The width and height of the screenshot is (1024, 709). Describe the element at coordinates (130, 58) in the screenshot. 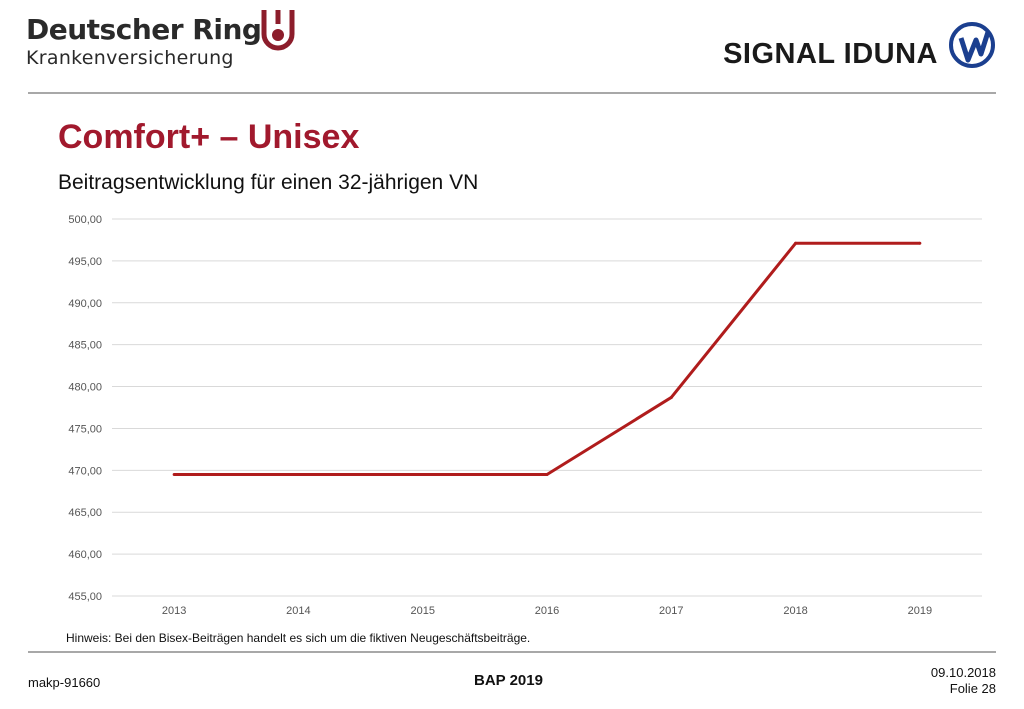

I see `deutscher-ring-subtitle: Krankenversicherung` at that location.